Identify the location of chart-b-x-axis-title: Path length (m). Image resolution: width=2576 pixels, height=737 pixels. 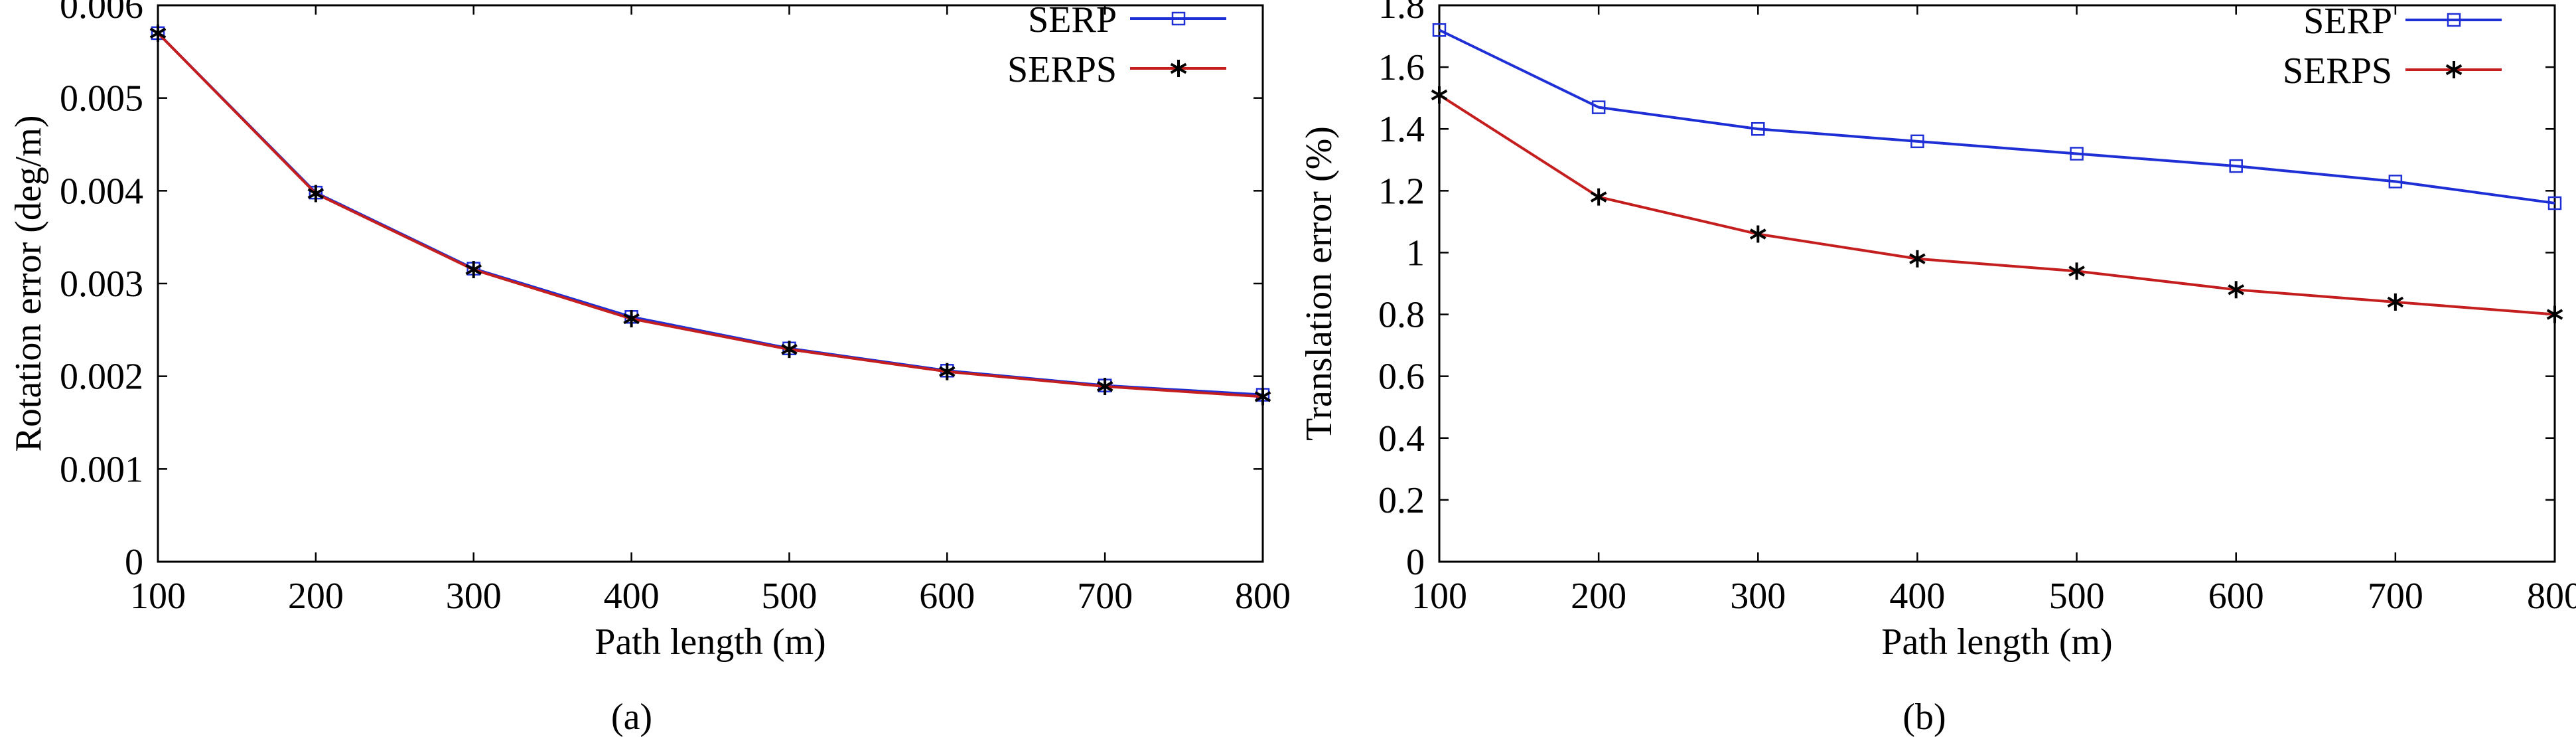
(1997, 642).